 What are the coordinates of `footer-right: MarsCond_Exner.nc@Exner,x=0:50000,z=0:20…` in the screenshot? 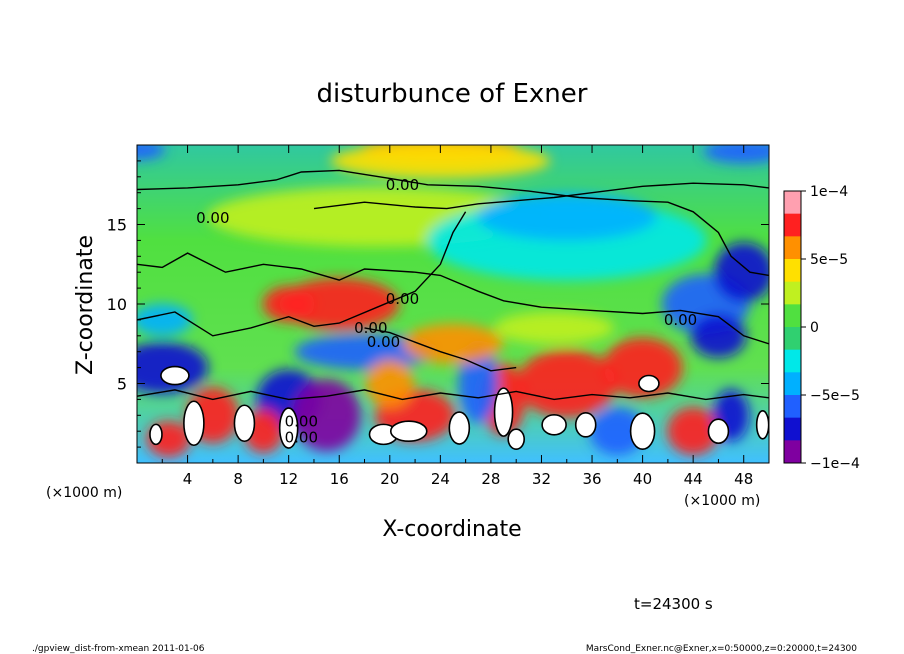 It's located at (721, 649).